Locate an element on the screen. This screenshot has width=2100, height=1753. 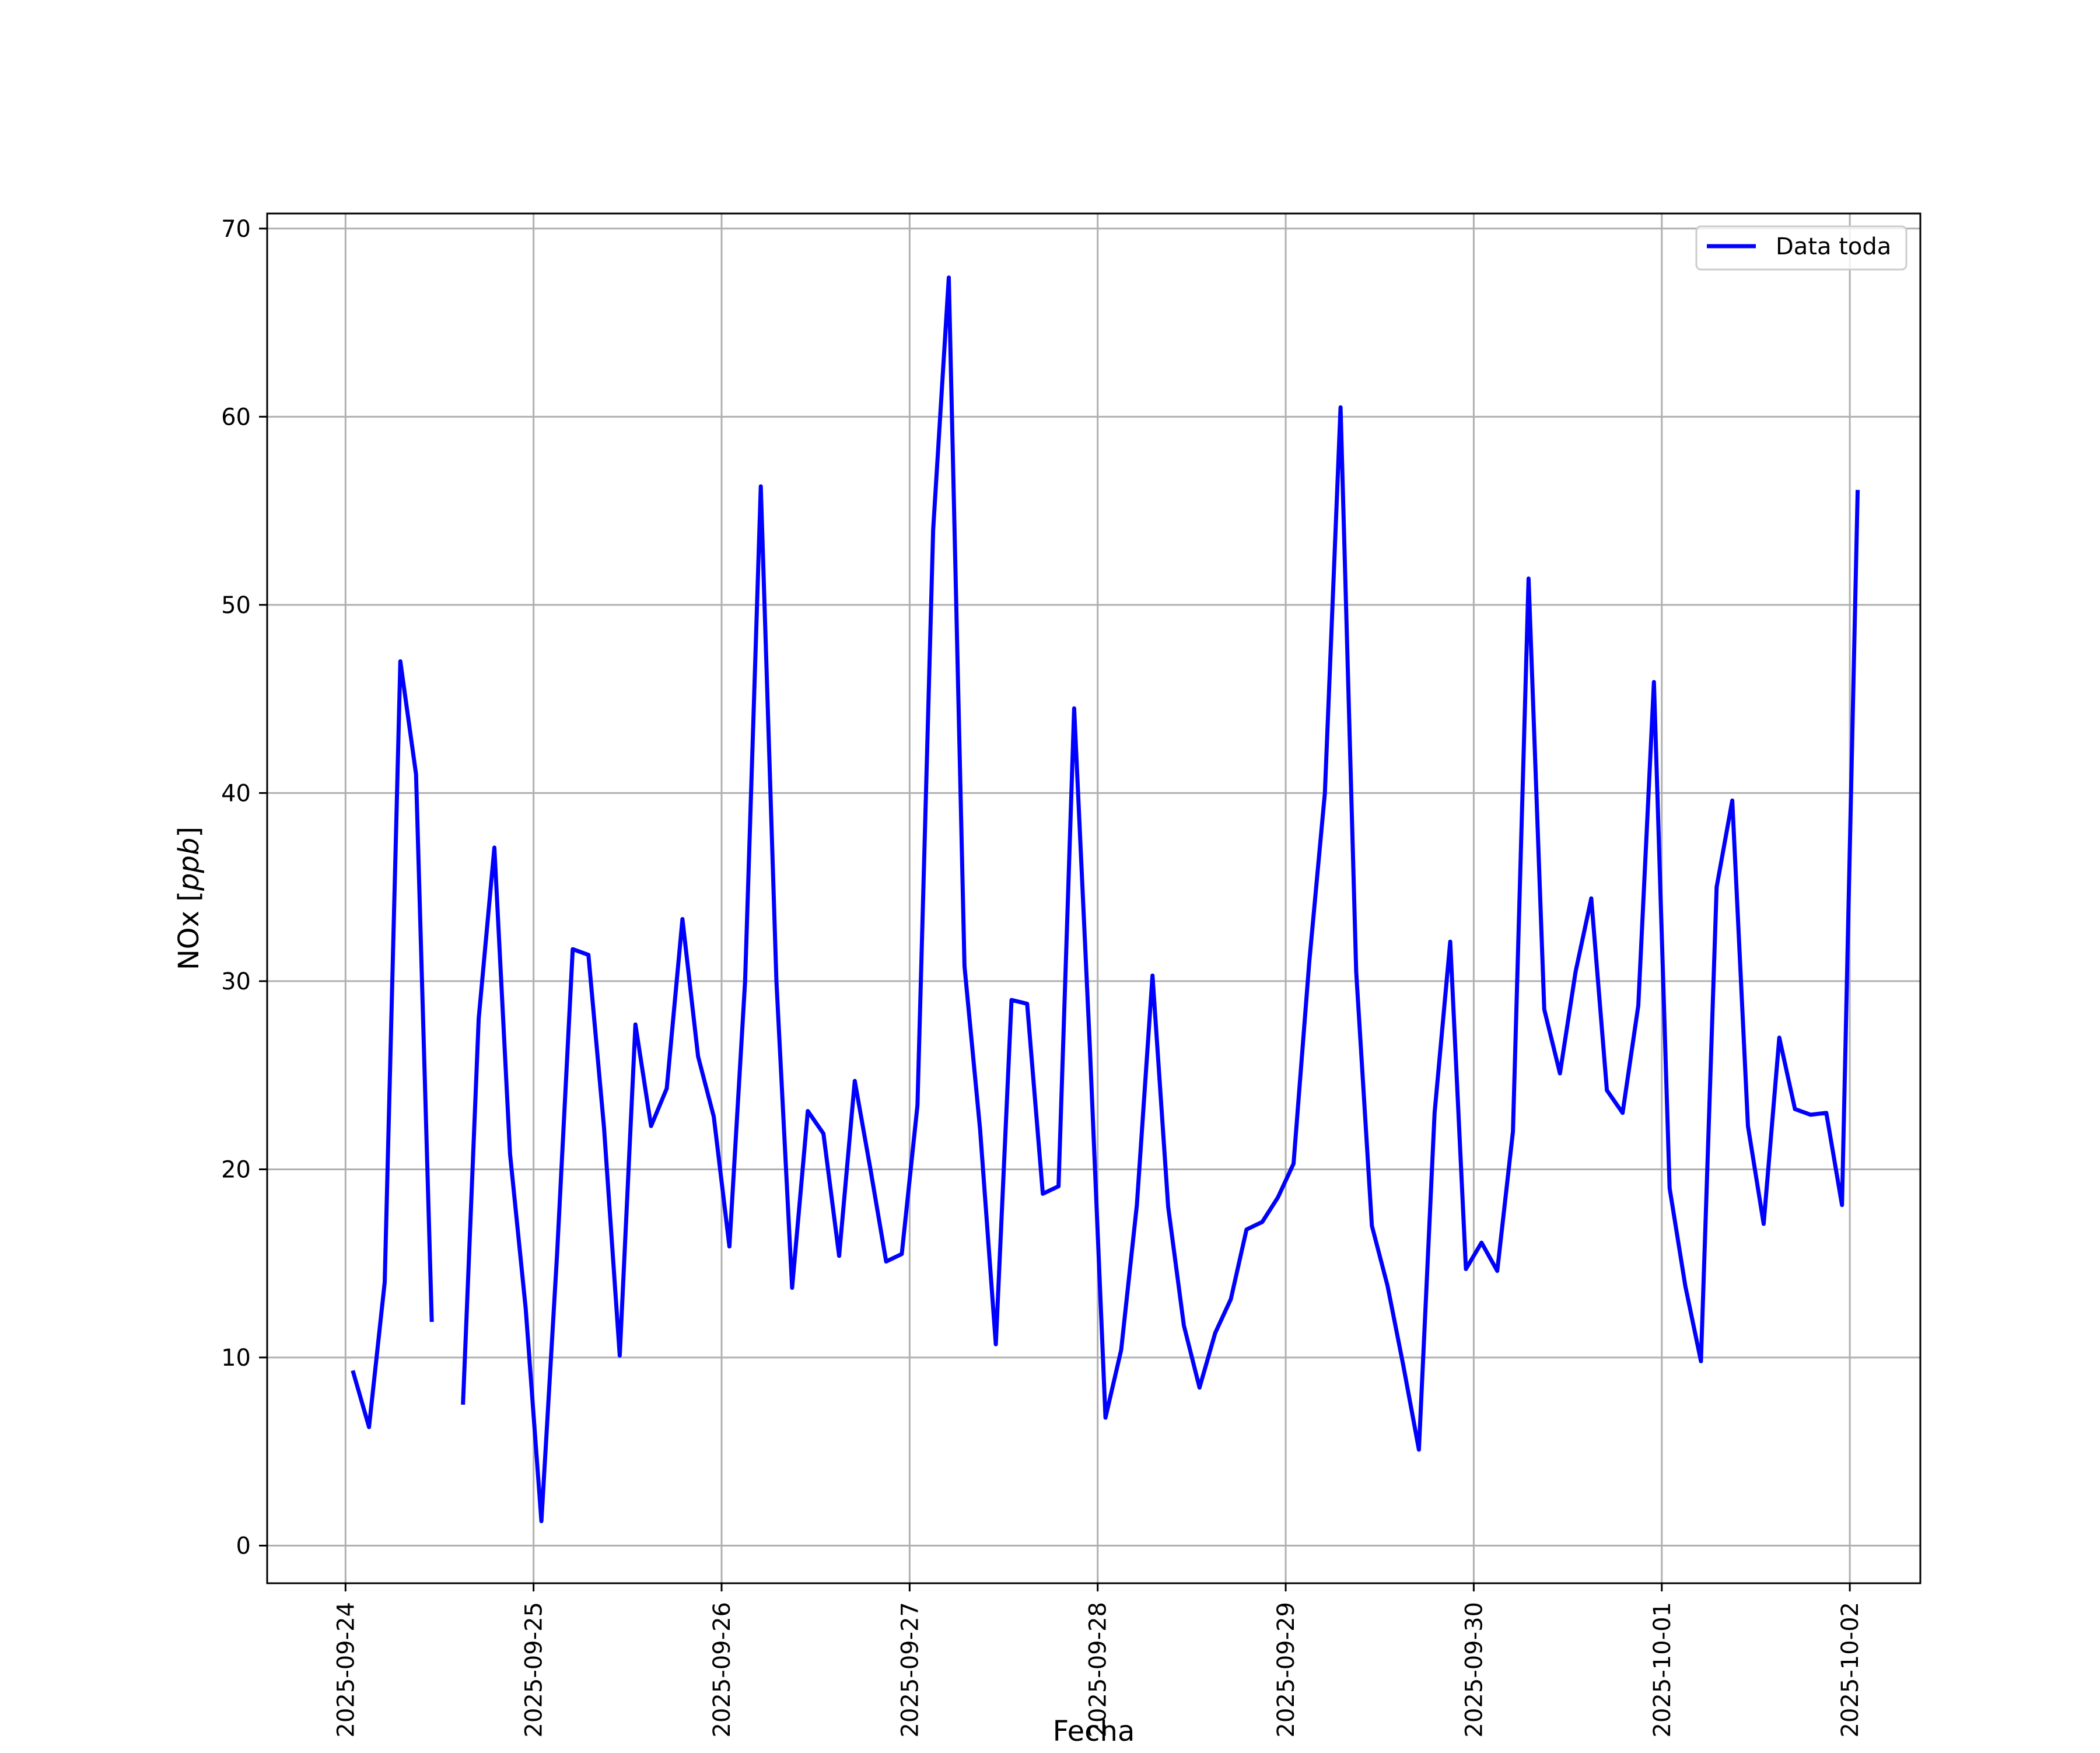
x-tick-label: 2025-09-24 is located at coordinates (345, 1669).